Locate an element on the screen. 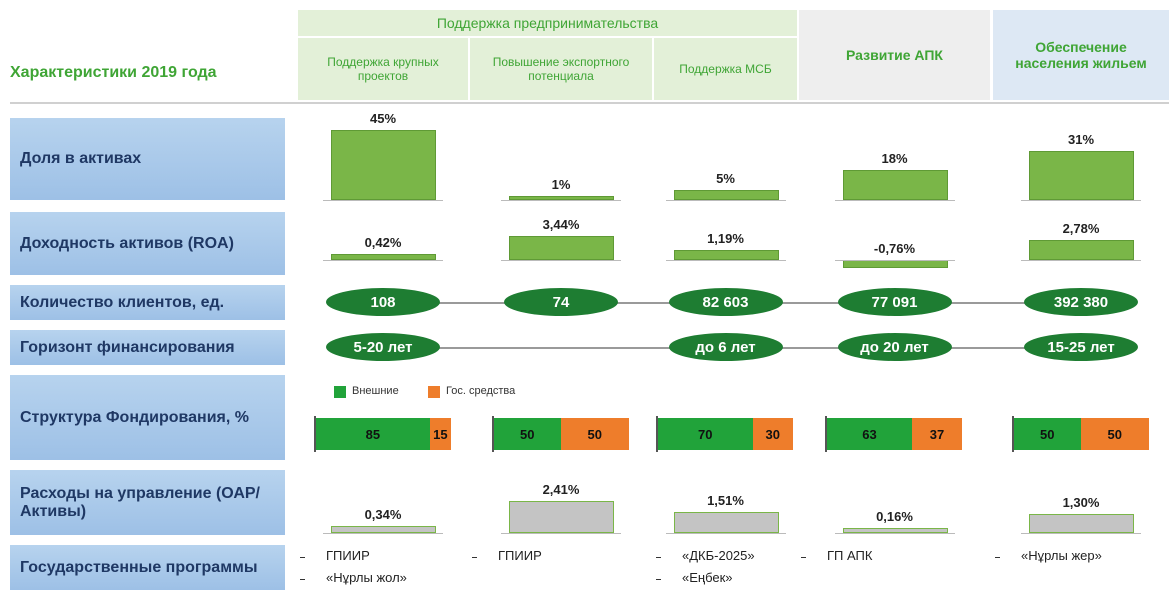 The height and width of the screenshot is (593, 1169). row-label: Количество клиентов, ед. is located at coordinates (147, 302).